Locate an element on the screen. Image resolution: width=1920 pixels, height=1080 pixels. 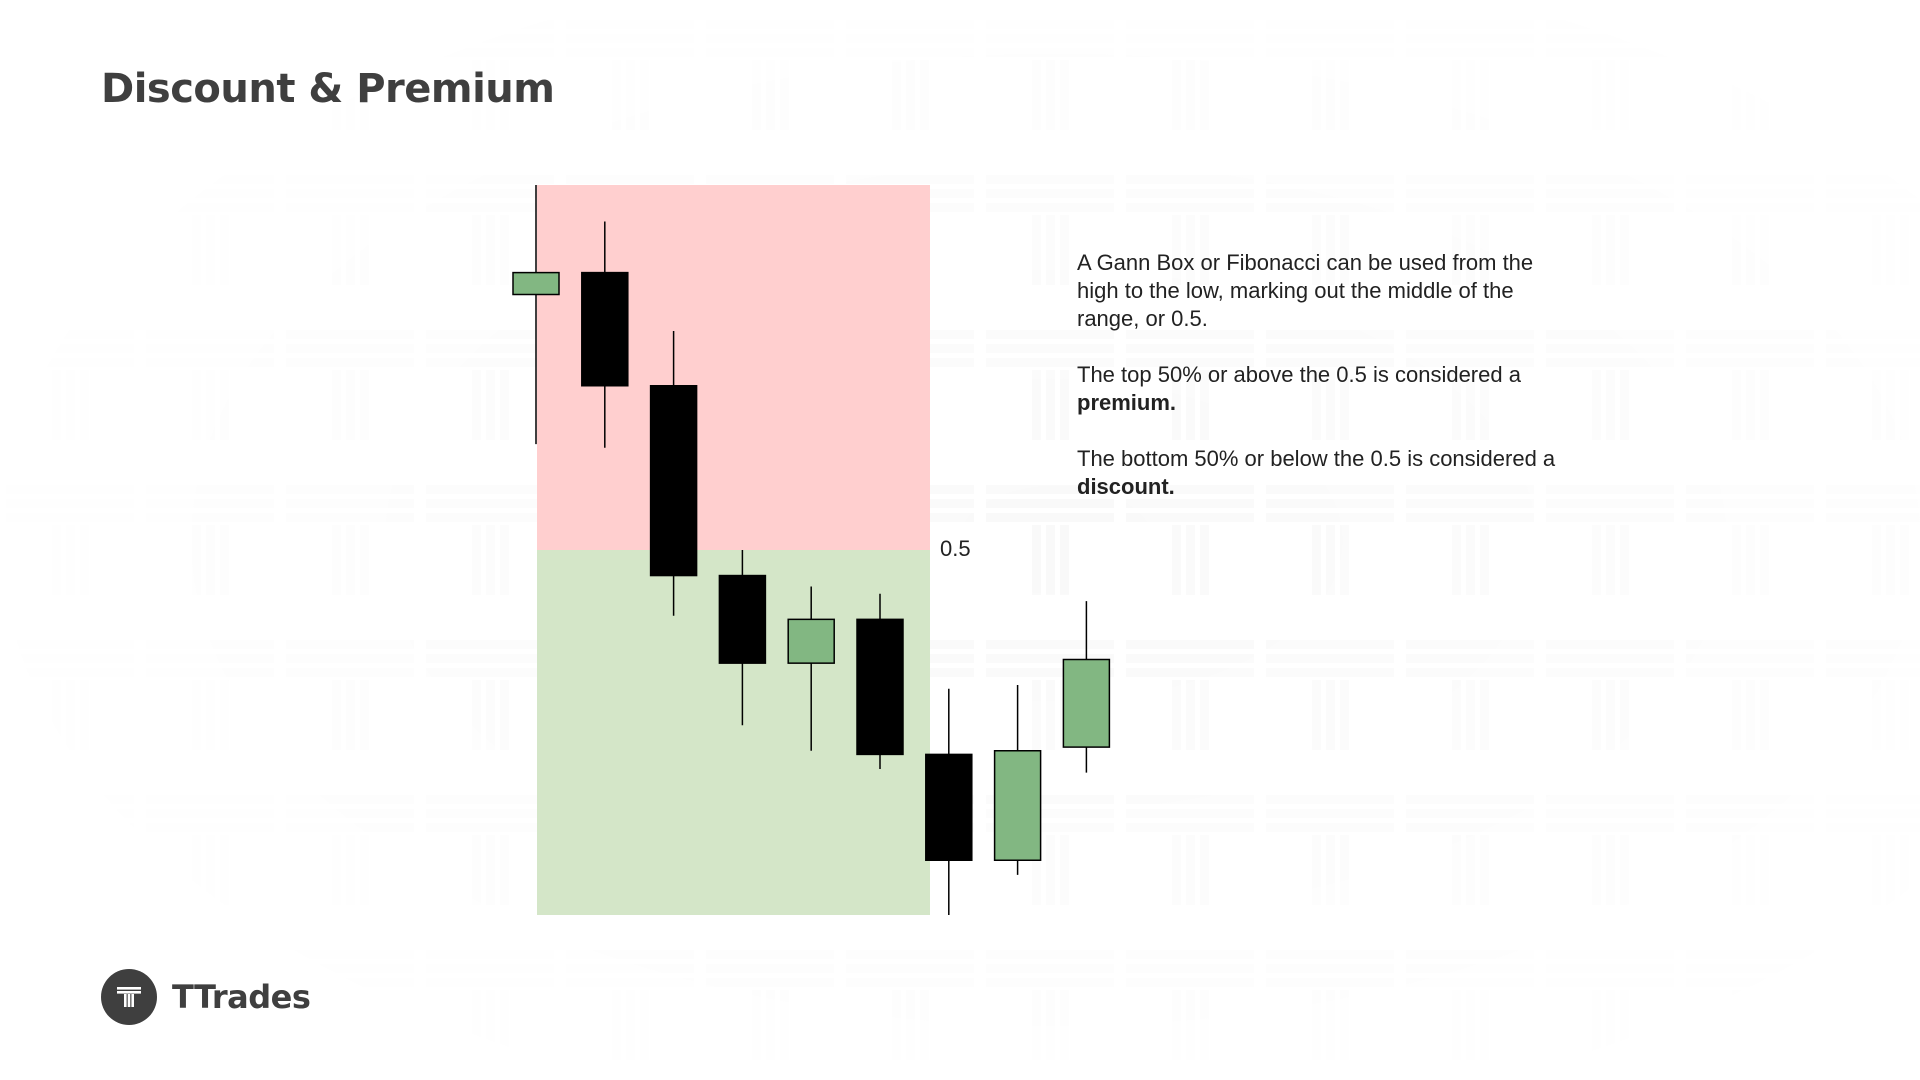
candle-5-body is located at coordinates (811, 641).